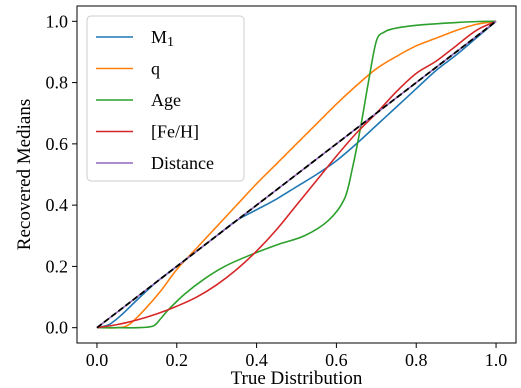 The height and width of the screenshot is (388, 521). What do you see at coordinates (297, 378) in the screenshot?
I see `x-axis-label: True Distribution` at bounding box center [297, 378].